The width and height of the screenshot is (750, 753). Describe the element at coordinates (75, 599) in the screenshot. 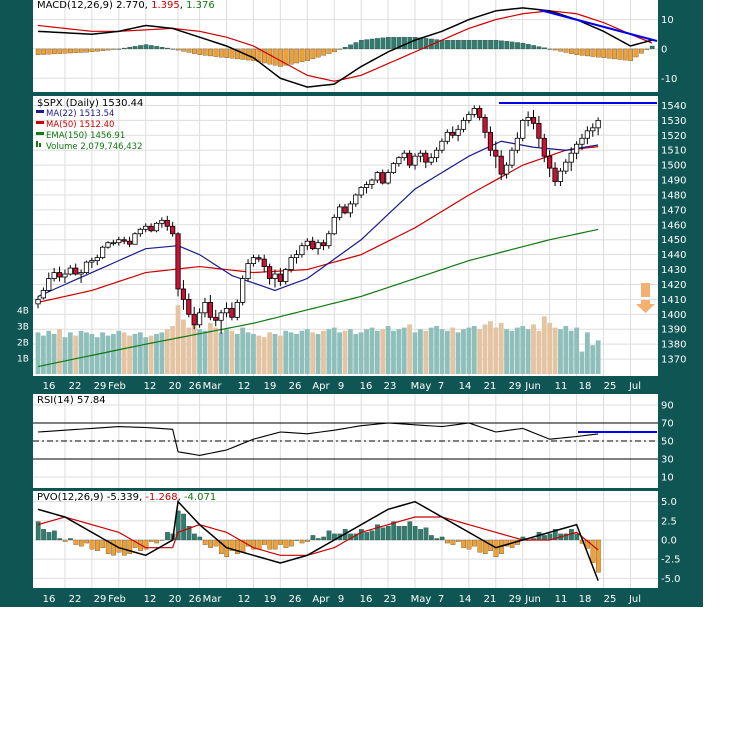

I see `x-axis-label: 22` at that location.